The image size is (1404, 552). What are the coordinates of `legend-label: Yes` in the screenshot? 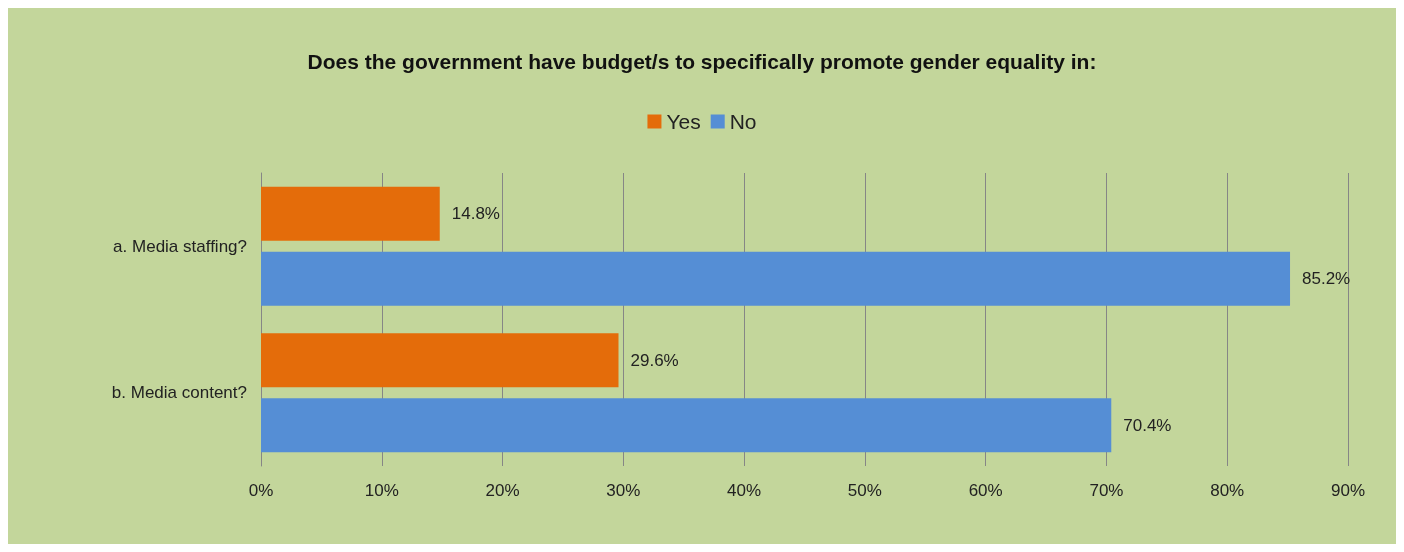 It's located at (683, 121).